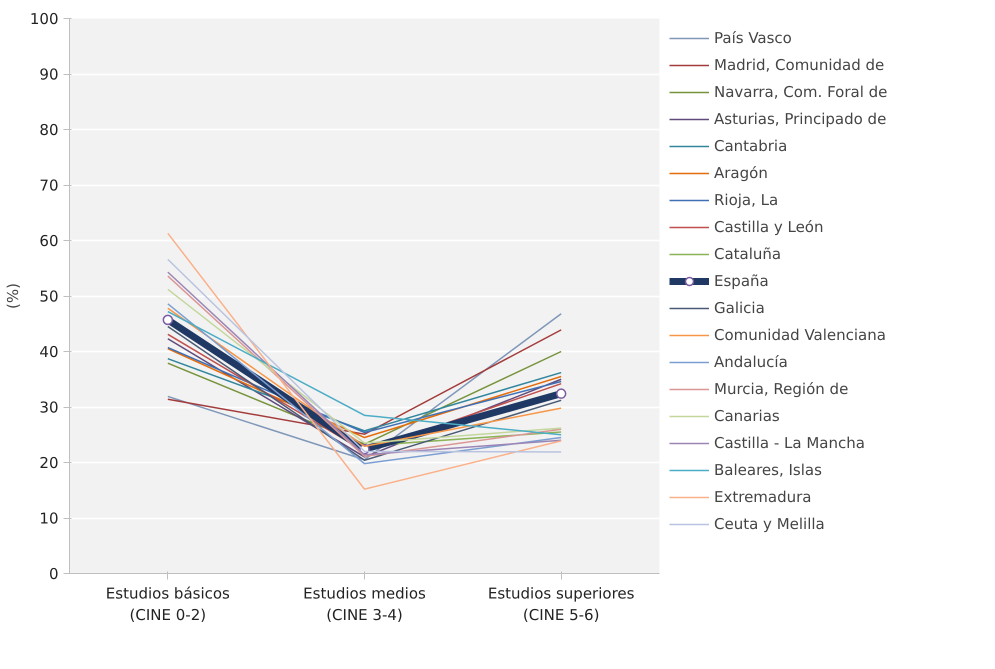 This screenshot has height=669, width=995. Describe the element at coordinates (53, 574) in the screenshot. I see `y-tick-label: 0` at that location.